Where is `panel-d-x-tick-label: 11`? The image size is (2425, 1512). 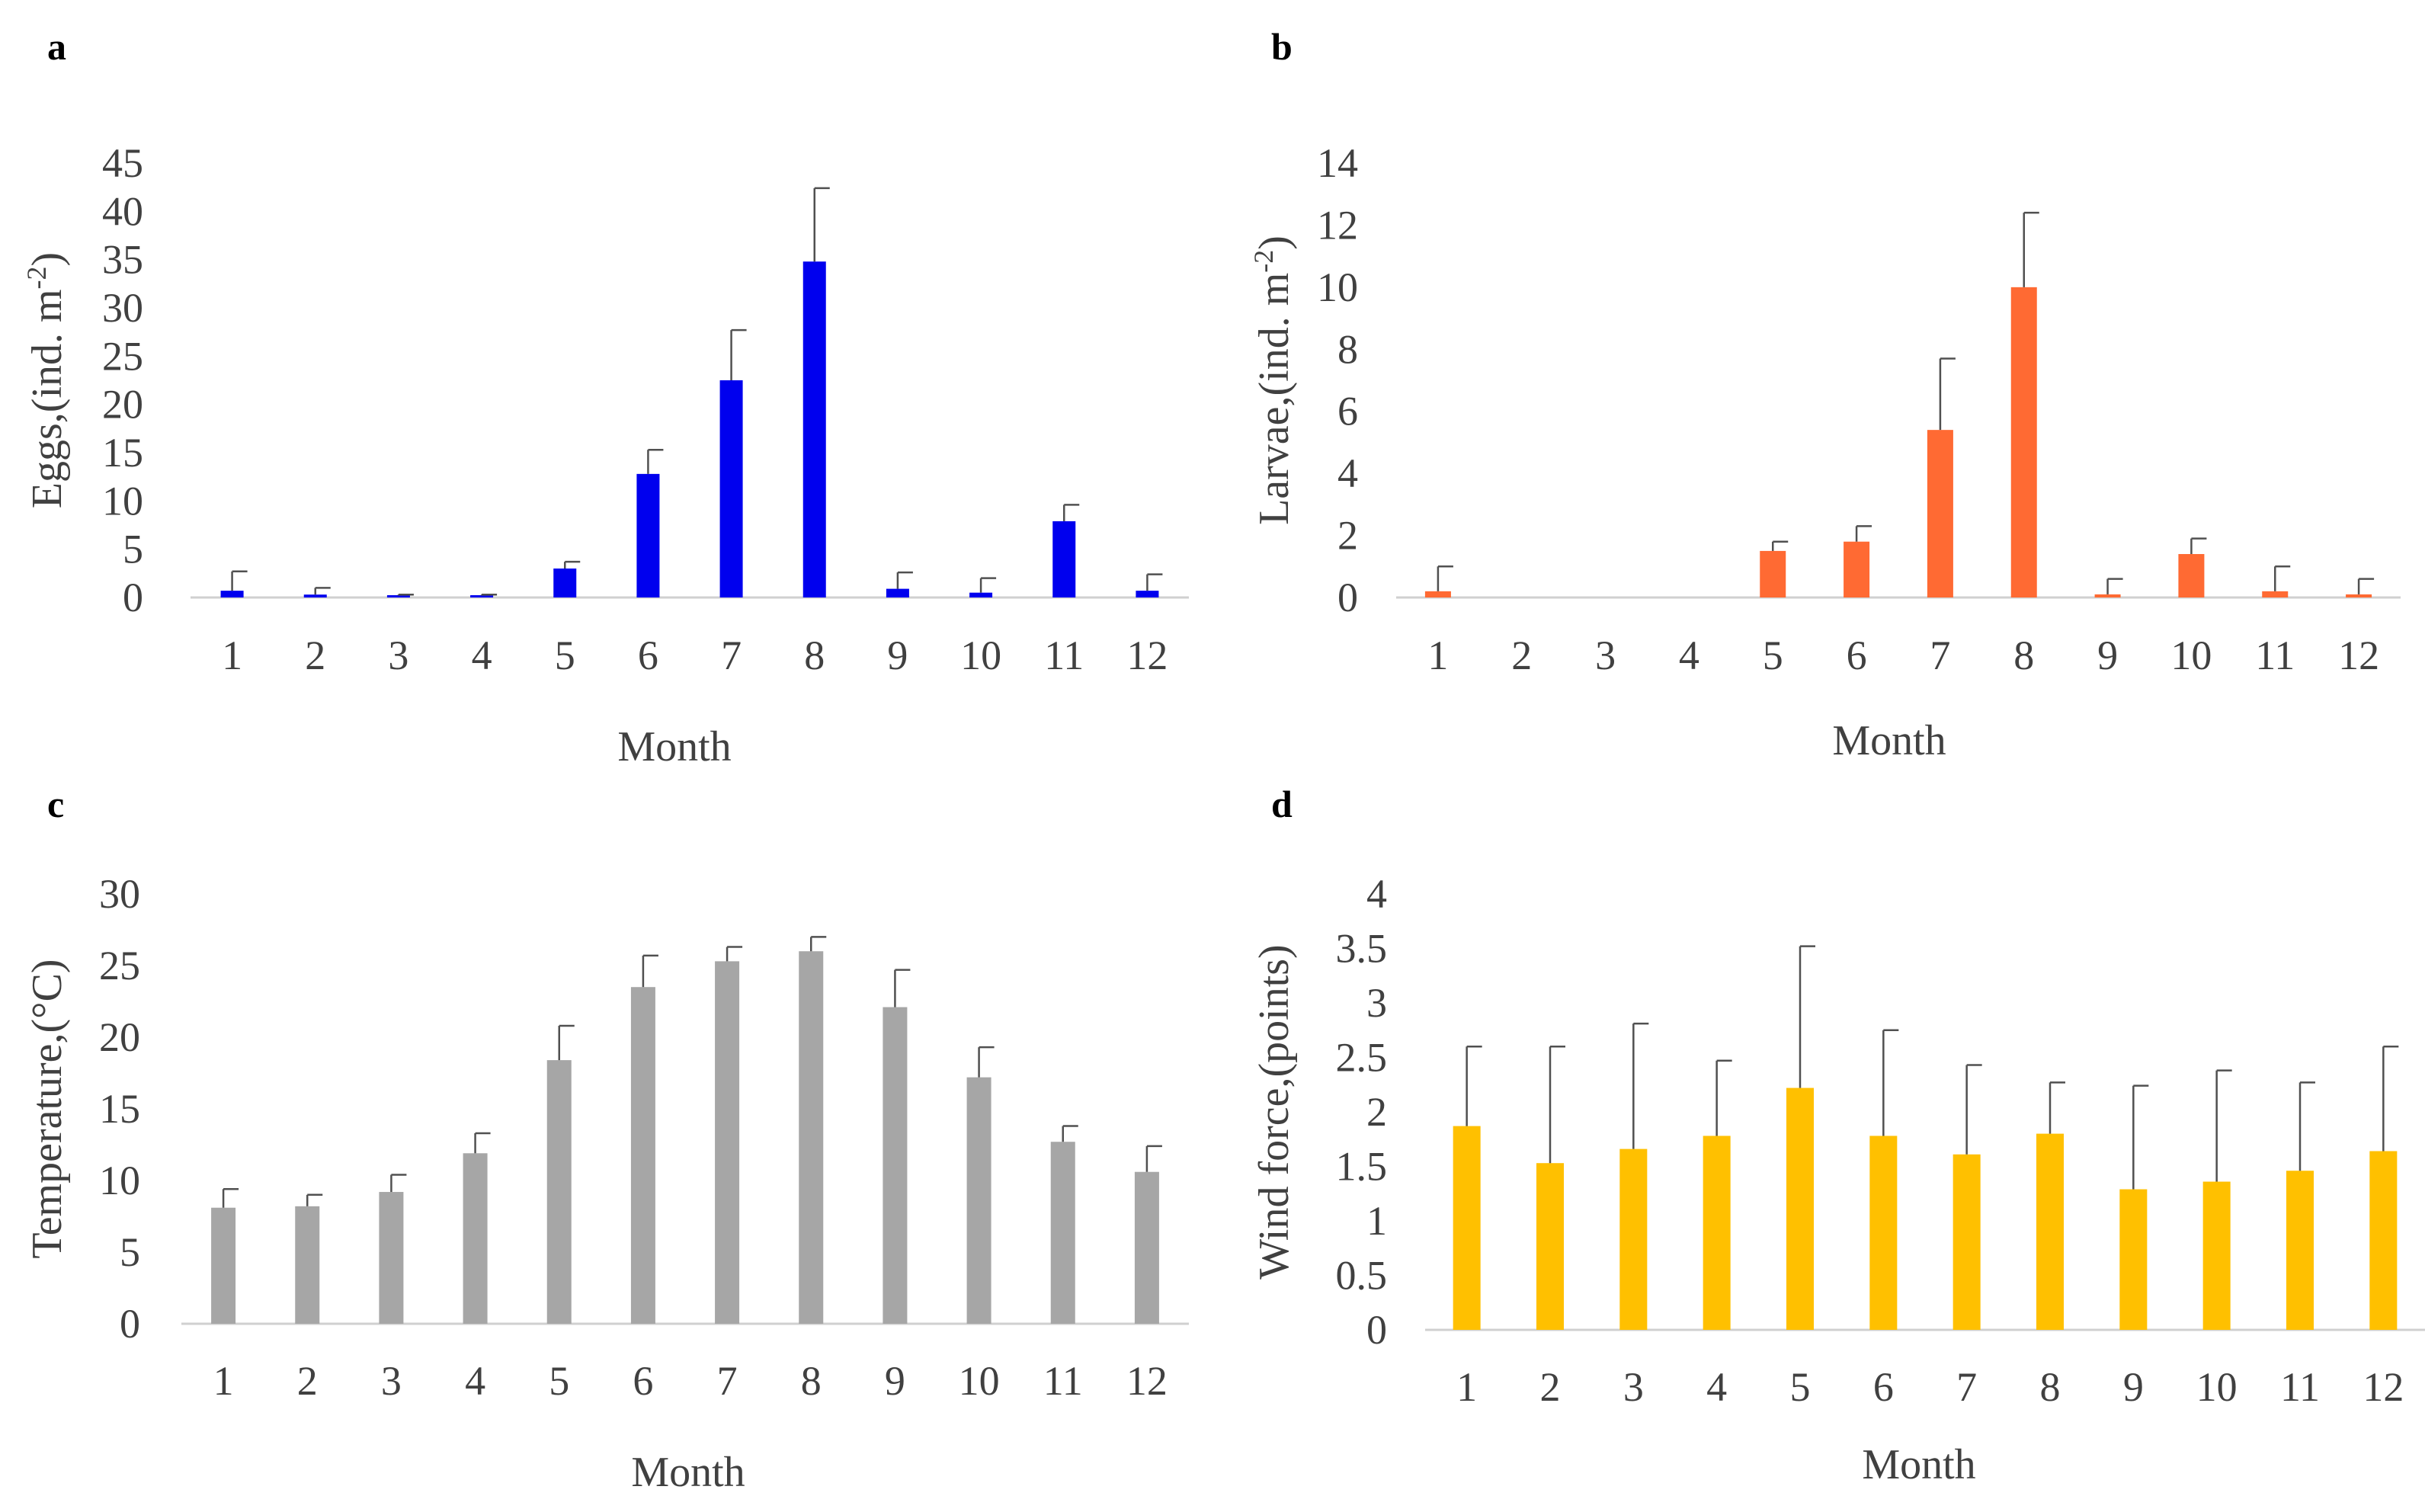 panel-d-x-tick-label: 11 is located at coordinates (2300, 1387).